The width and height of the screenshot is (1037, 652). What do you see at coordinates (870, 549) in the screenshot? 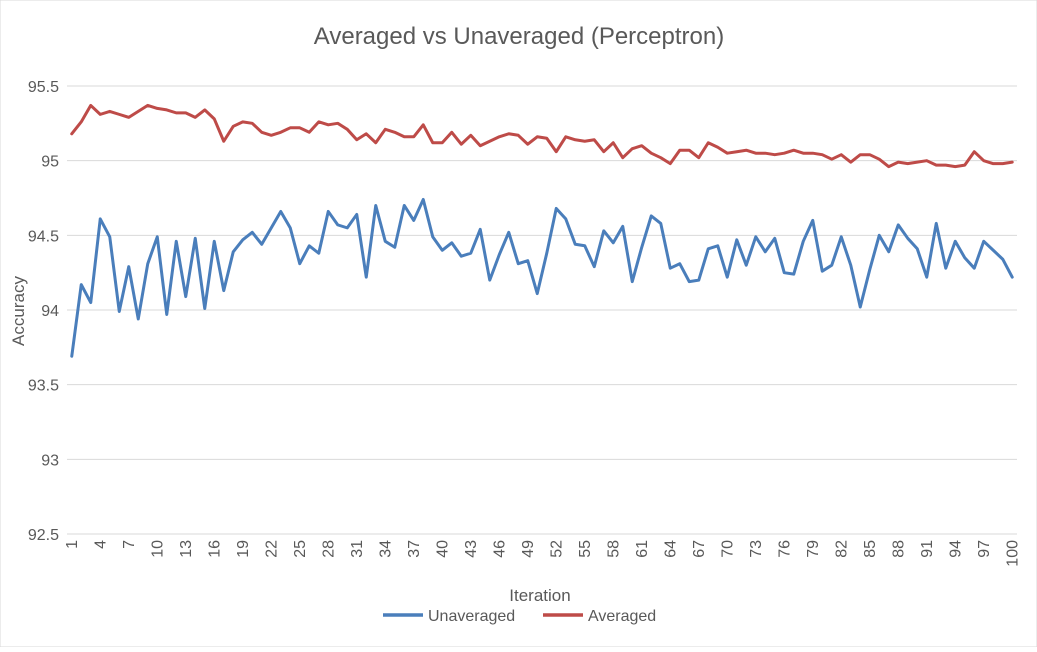
I see `x-tick-label: 85` at bounding box center [870, 549].